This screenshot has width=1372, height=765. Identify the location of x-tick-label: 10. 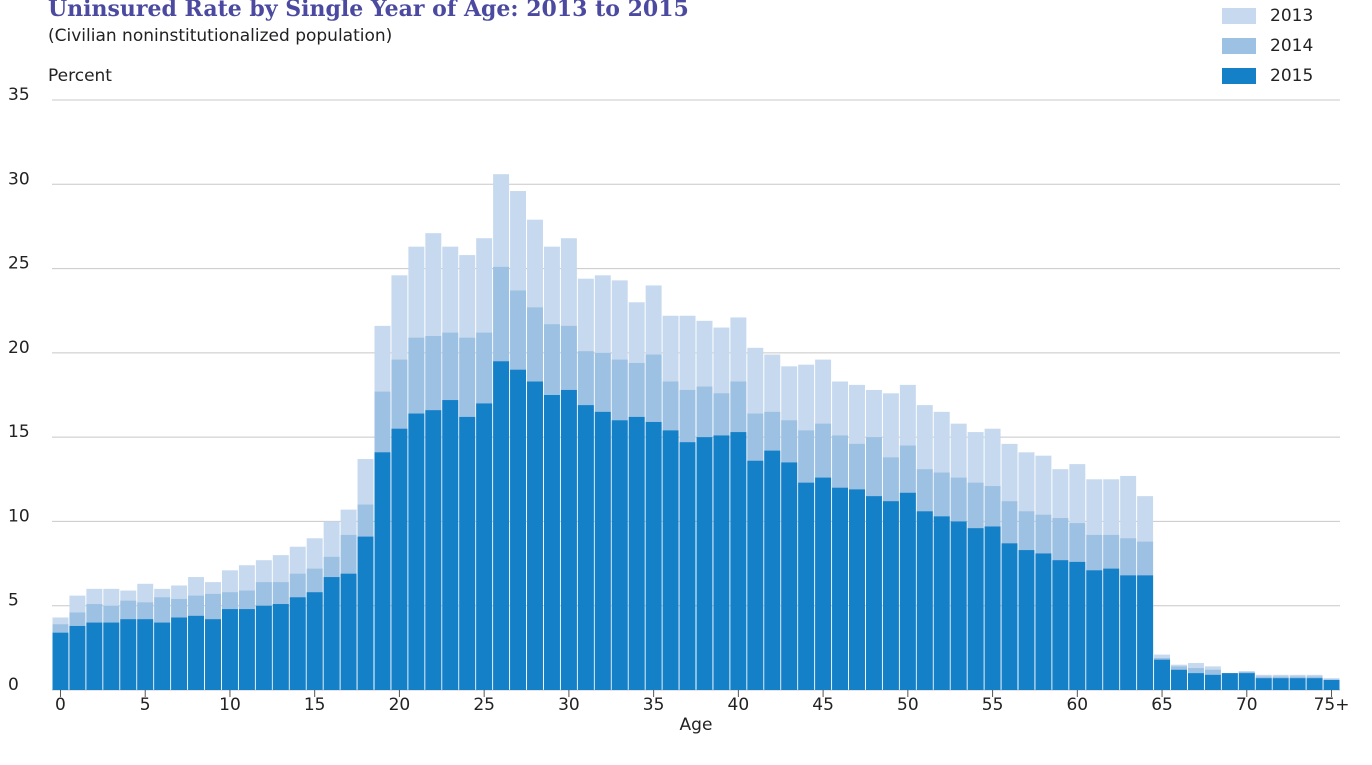
(230, 705).